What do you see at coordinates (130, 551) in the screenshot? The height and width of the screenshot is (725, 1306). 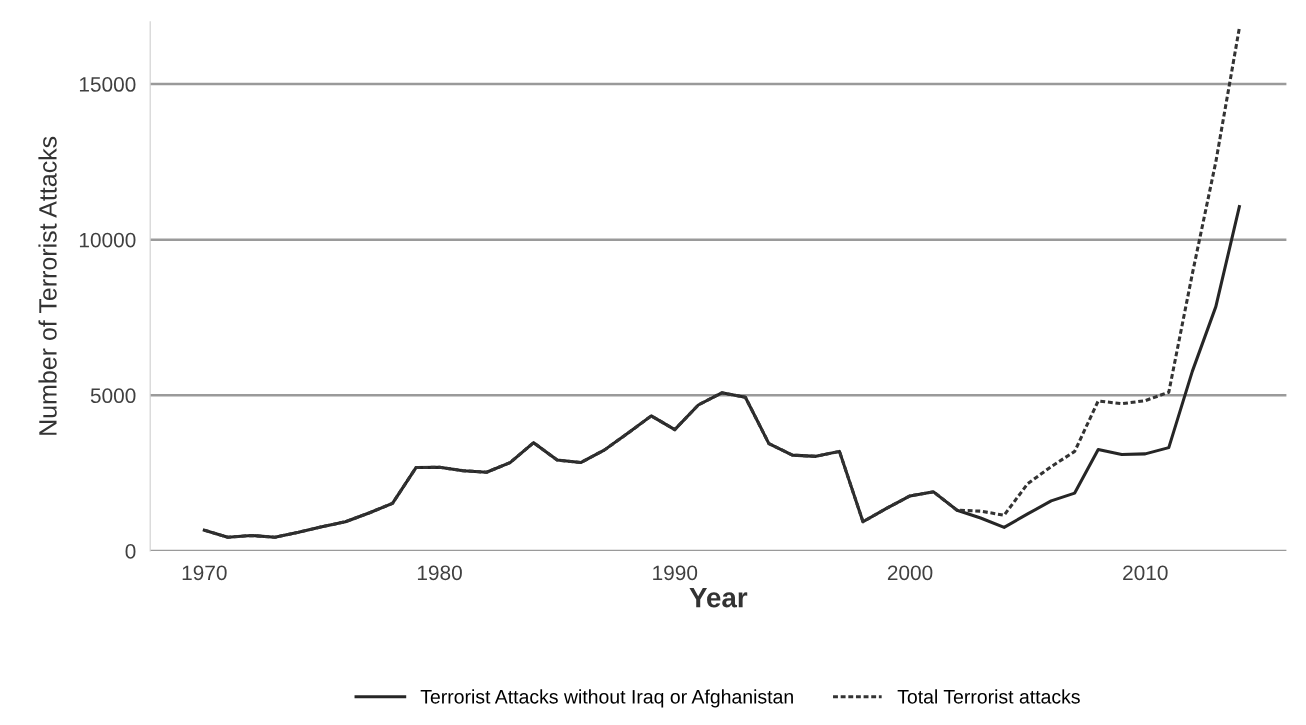 I see `y-tick-label: 0` at bounding box center [130, 551].